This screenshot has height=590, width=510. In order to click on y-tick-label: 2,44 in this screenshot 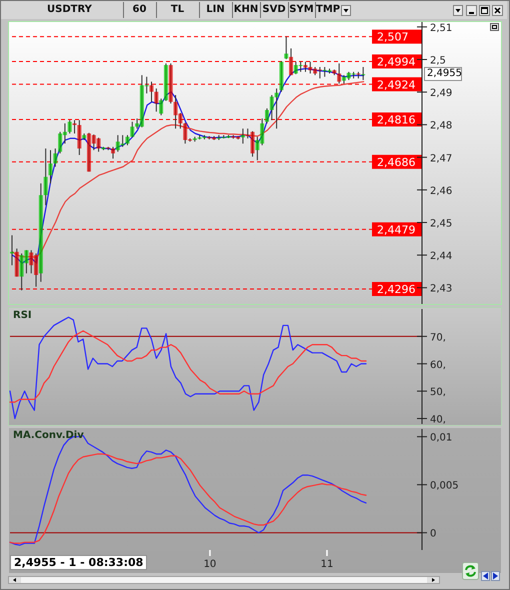, I will do `click(441, 256)`.